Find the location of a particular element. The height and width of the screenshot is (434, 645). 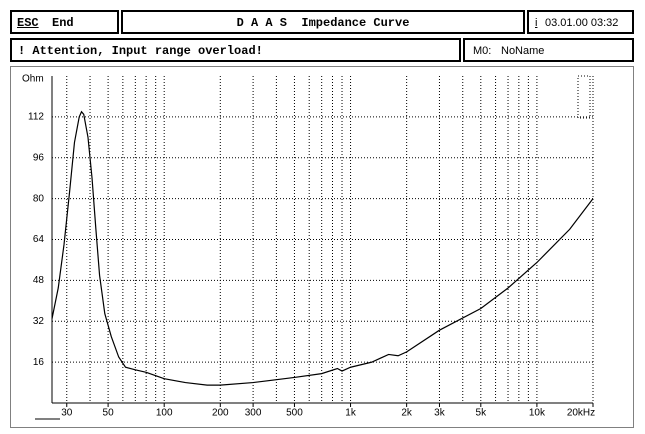

date-box: i 03.01.00 03:32 is located at coordinates (580, 22).